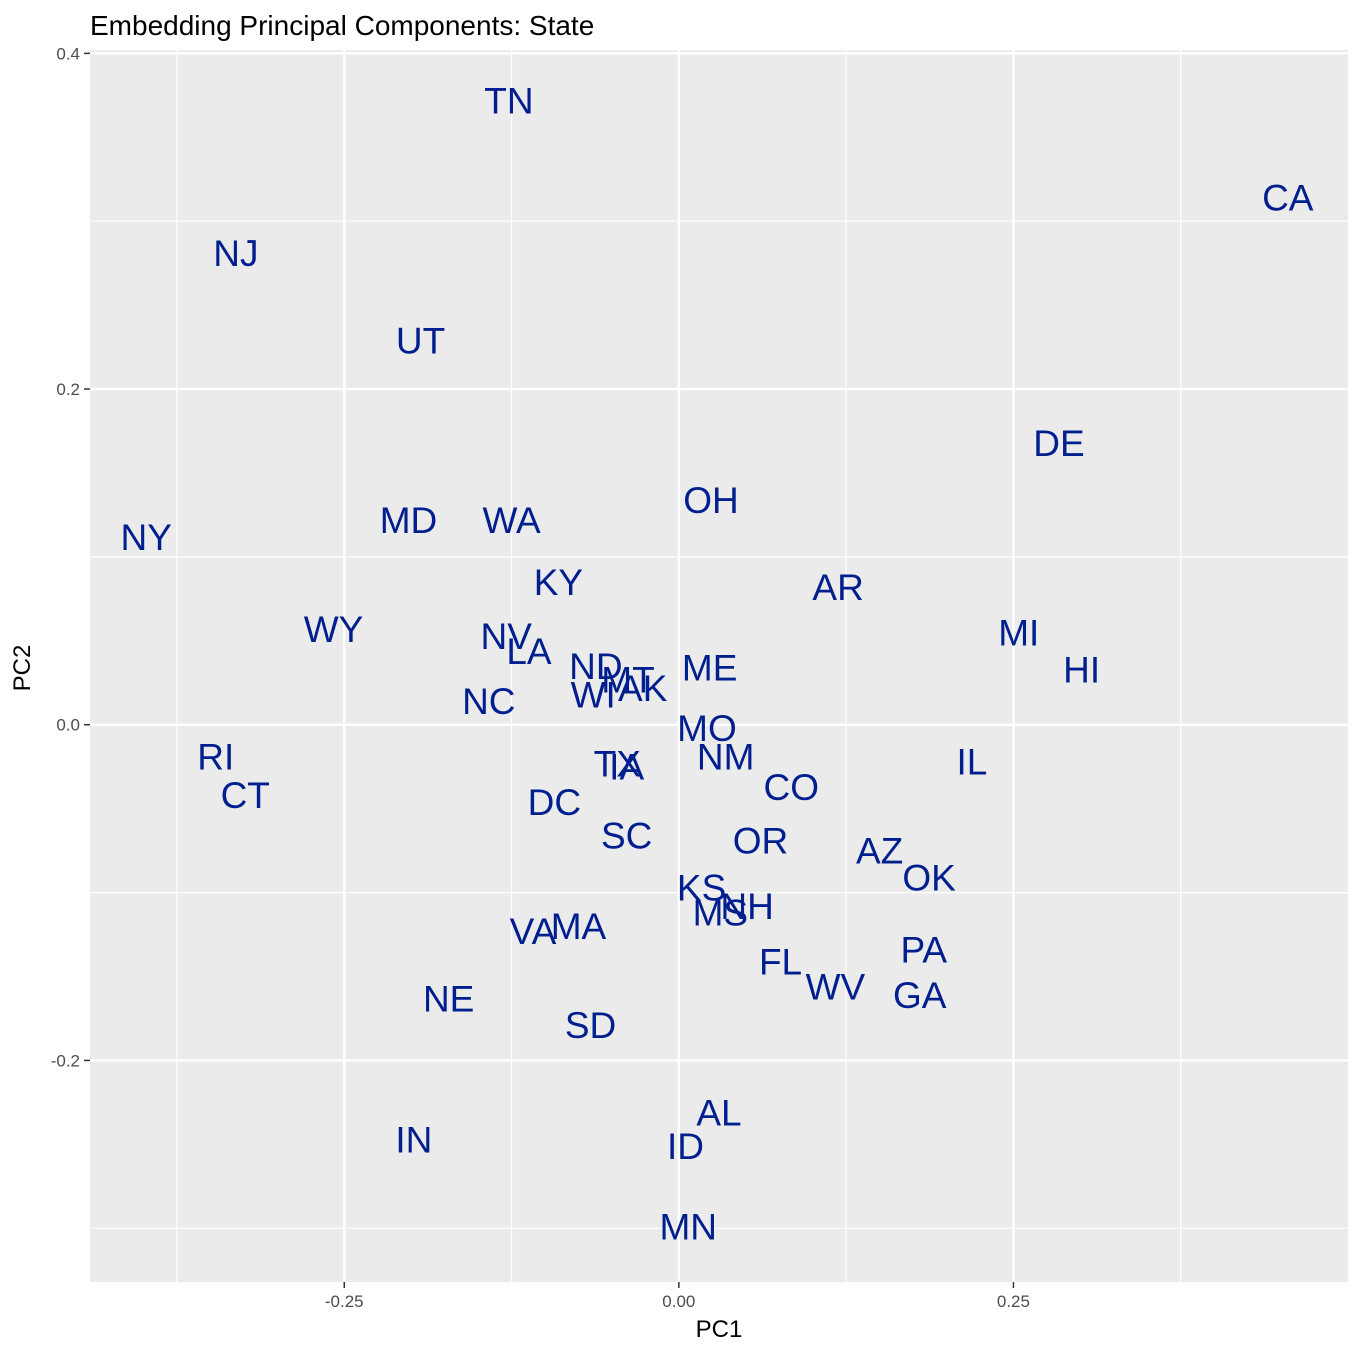 The height and width of the screenshot is (1358, 1358). What do you see at coordinates (344, 1301) in the screenshot?
I see `x-tick-label: -0.25` at bounding box center [344, 1301].